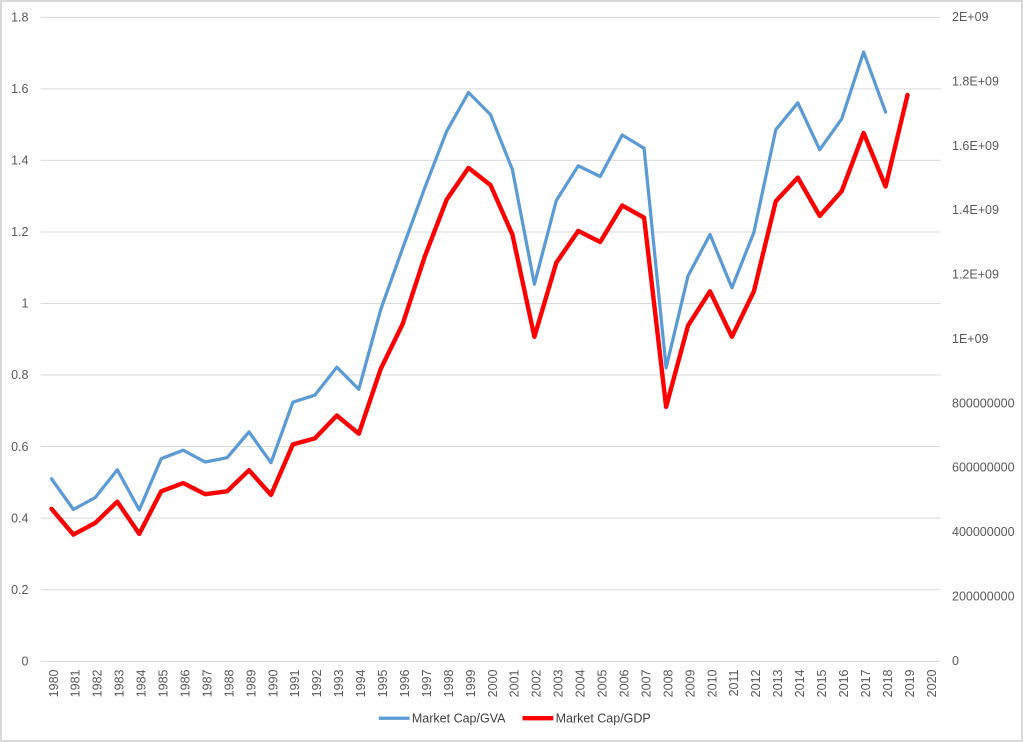 Image resolution: width=1023 pixels, height=742 pixels. I want to click on svg-text: 1984, so click(142, 683).